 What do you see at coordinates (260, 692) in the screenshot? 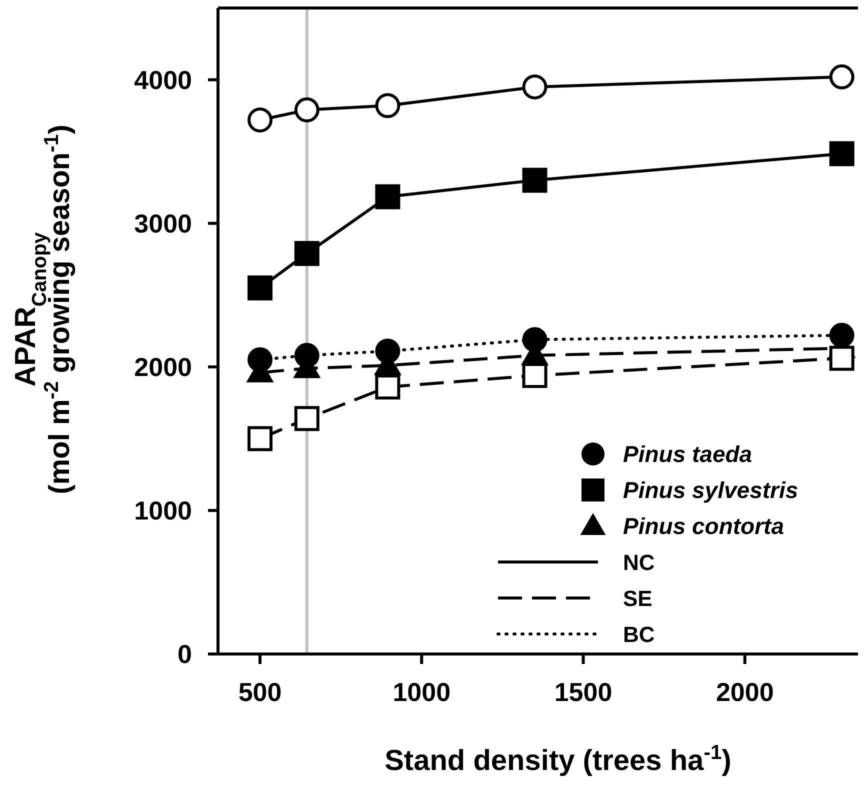
I see `x-tick-label: 500` at bounding box center [260, 692].